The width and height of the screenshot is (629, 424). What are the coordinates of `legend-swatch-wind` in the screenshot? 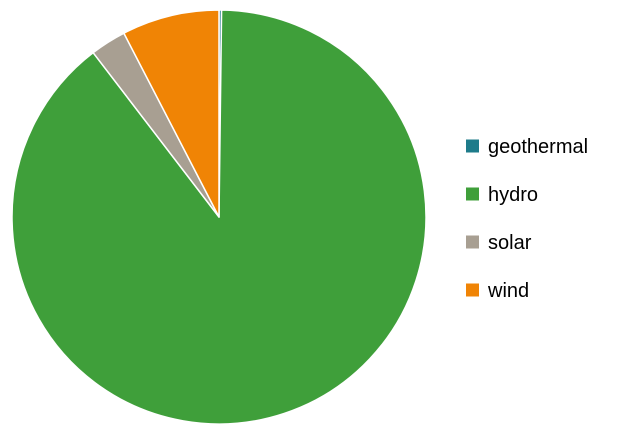 It's located at (472, 290).